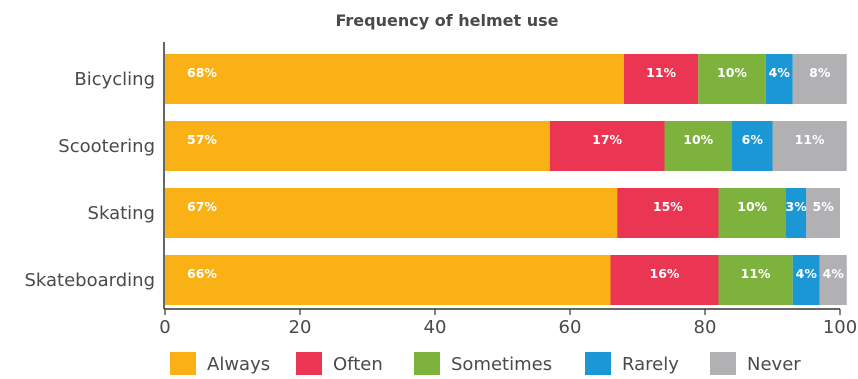 The height and width of the screenshot is (379, 858). What do you see at coordinates (391, 213) in the screenshot?
I see `bar-always-skating` at bounding box center [391, 213].